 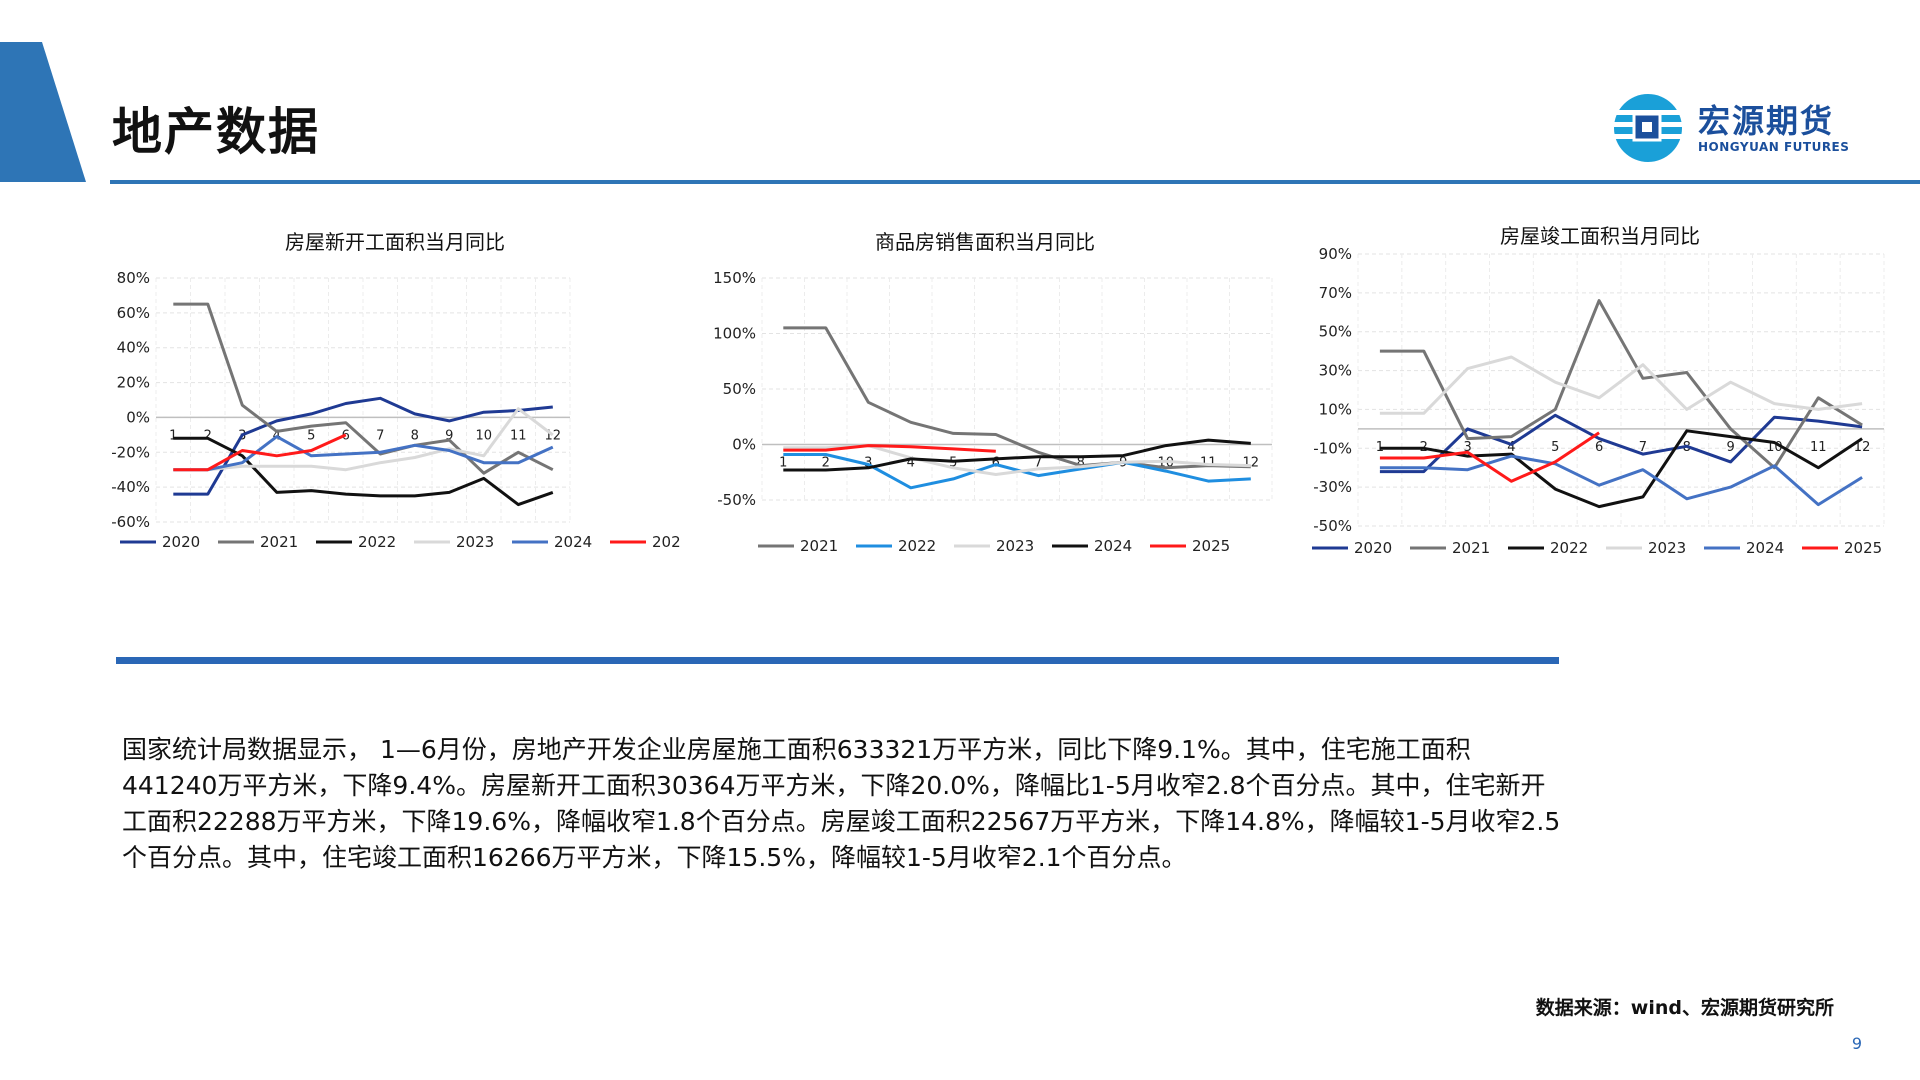 What do you see at coordinates (133, 313) in the screenshot?
I see `y-tick-label: 60%` at bounding box center [133, 313].